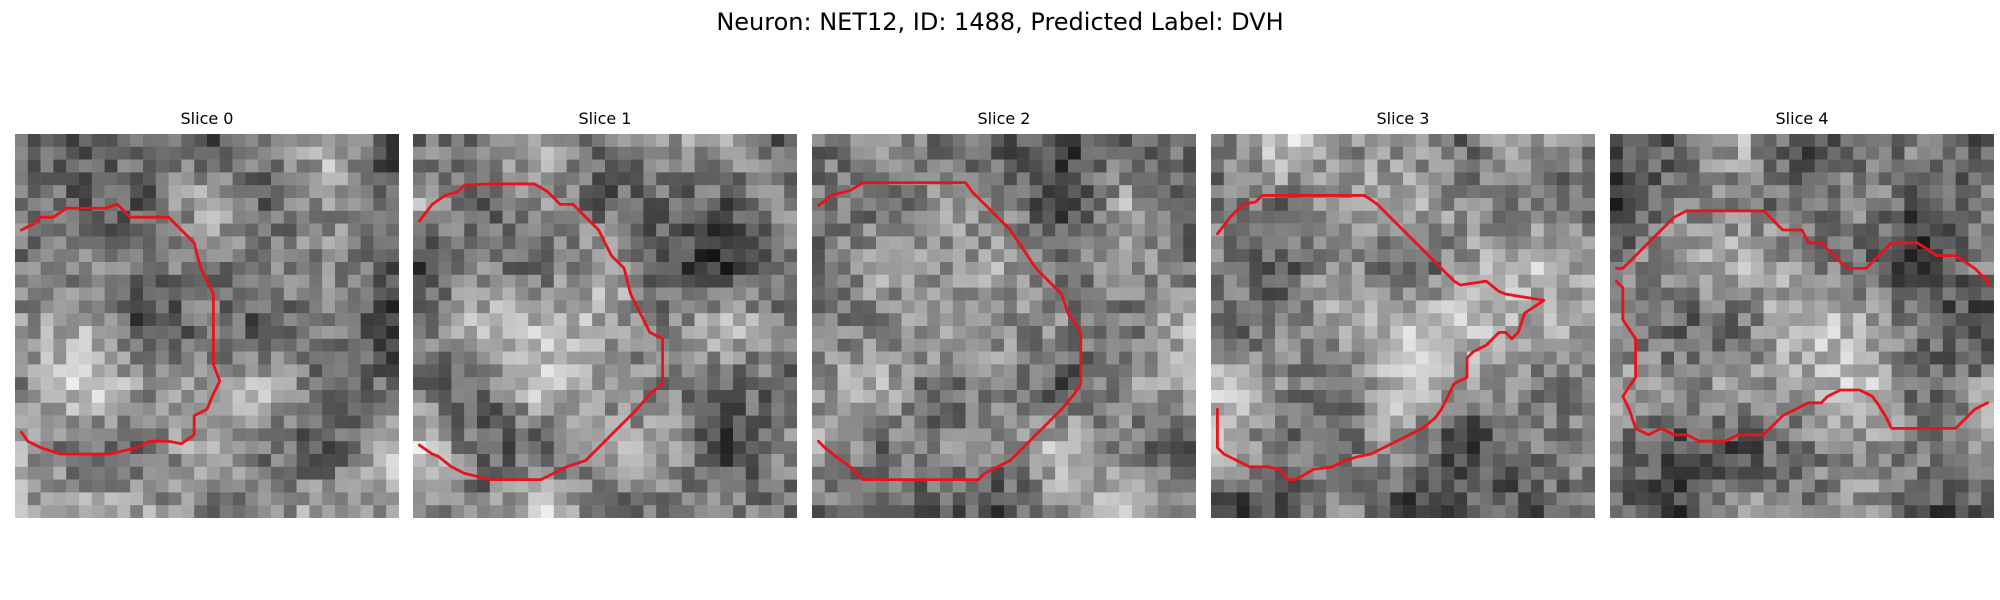 The height and width of the screenshot is (600, 2000). I want to click on slice-4-image, so click(1802, 326).